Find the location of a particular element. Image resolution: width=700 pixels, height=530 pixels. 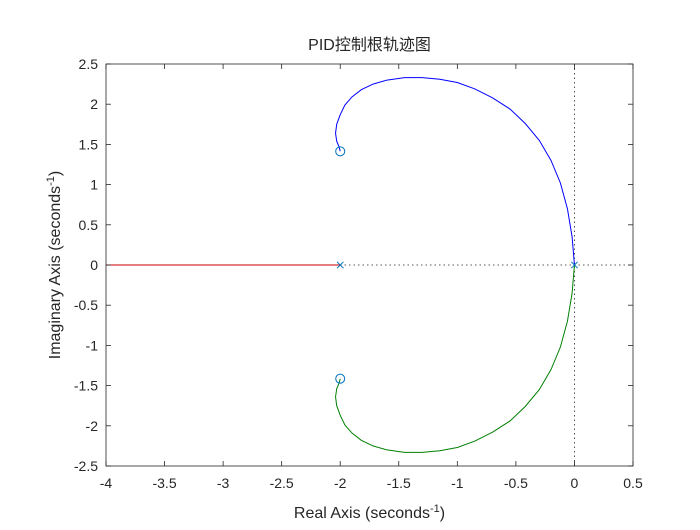

y-tick-label: -2.5 is located at coordinates (86, 466).